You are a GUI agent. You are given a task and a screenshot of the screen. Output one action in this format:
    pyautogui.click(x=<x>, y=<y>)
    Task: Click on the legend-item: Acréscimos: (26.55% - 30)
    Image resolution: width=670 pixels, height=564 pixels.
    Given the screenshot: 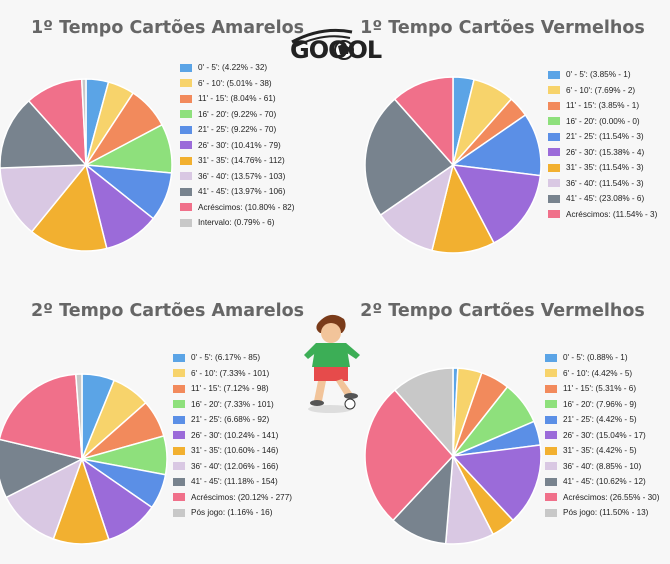 What is the action you would take?
    pyautogui.click(x=602, y=498)
    